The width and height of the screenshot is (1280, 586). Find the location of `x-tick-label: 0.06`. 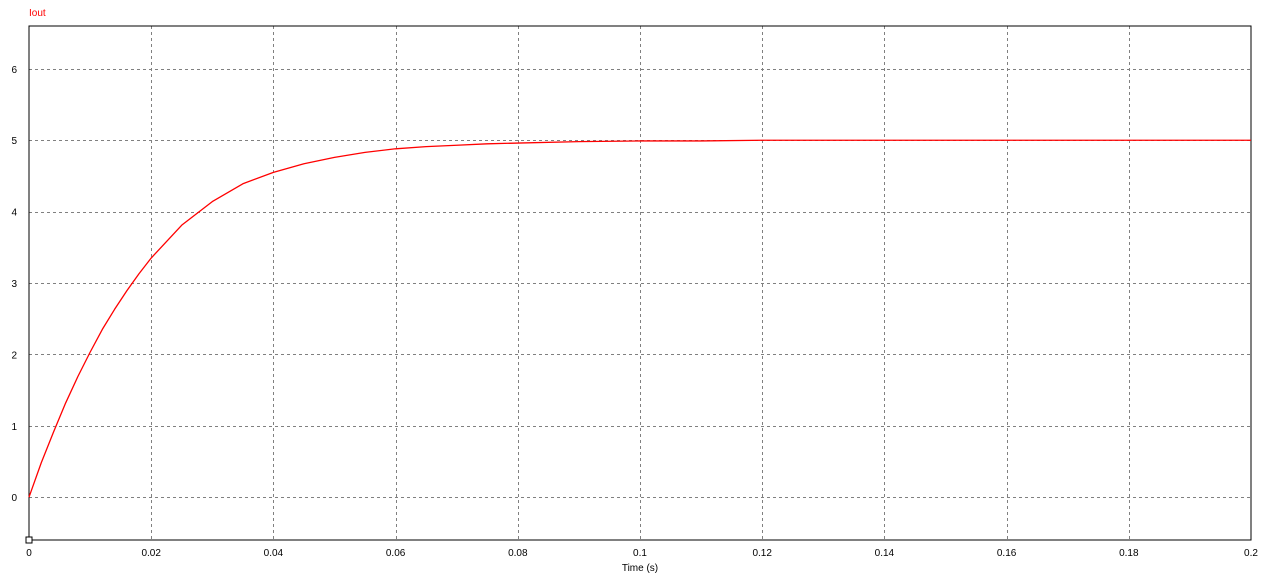

x-tick-label: 0.06 is located at coordinates (396, 553).